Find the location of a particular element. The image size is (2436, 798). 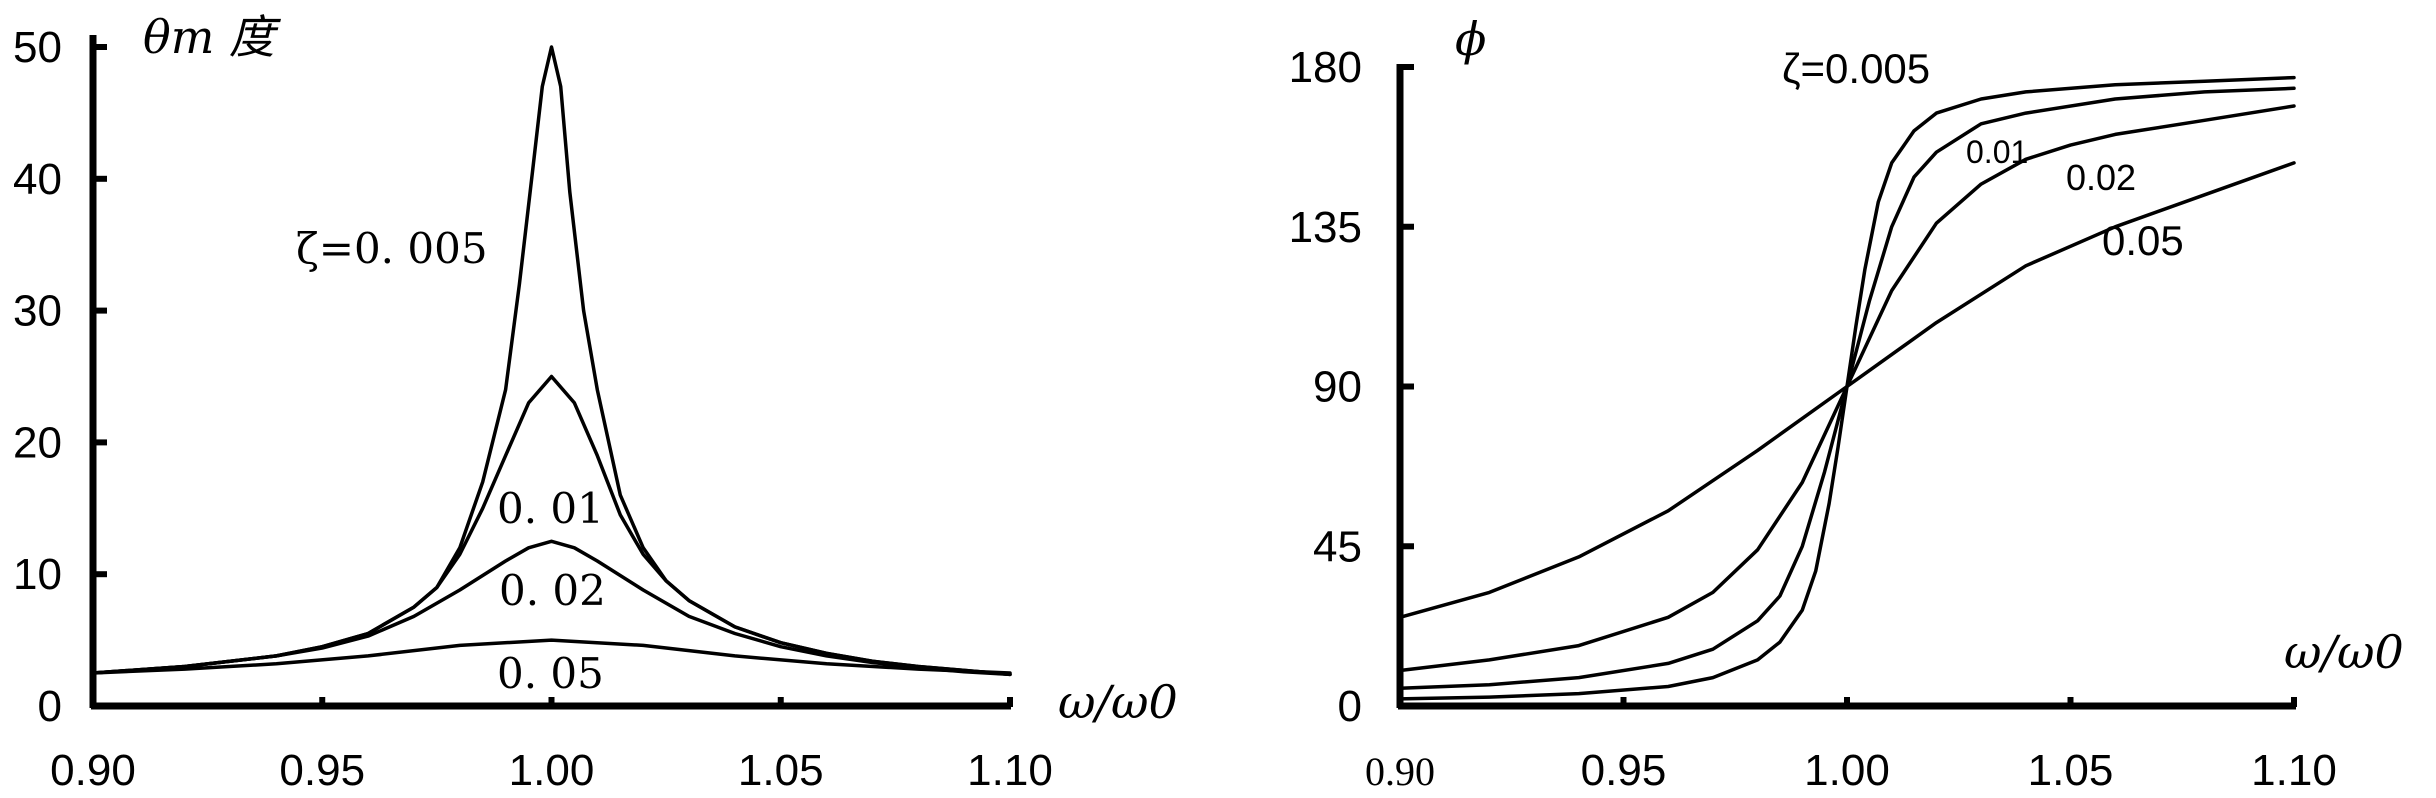

left-x-tick-label: 0.90 is located at coordinates (93, 770).